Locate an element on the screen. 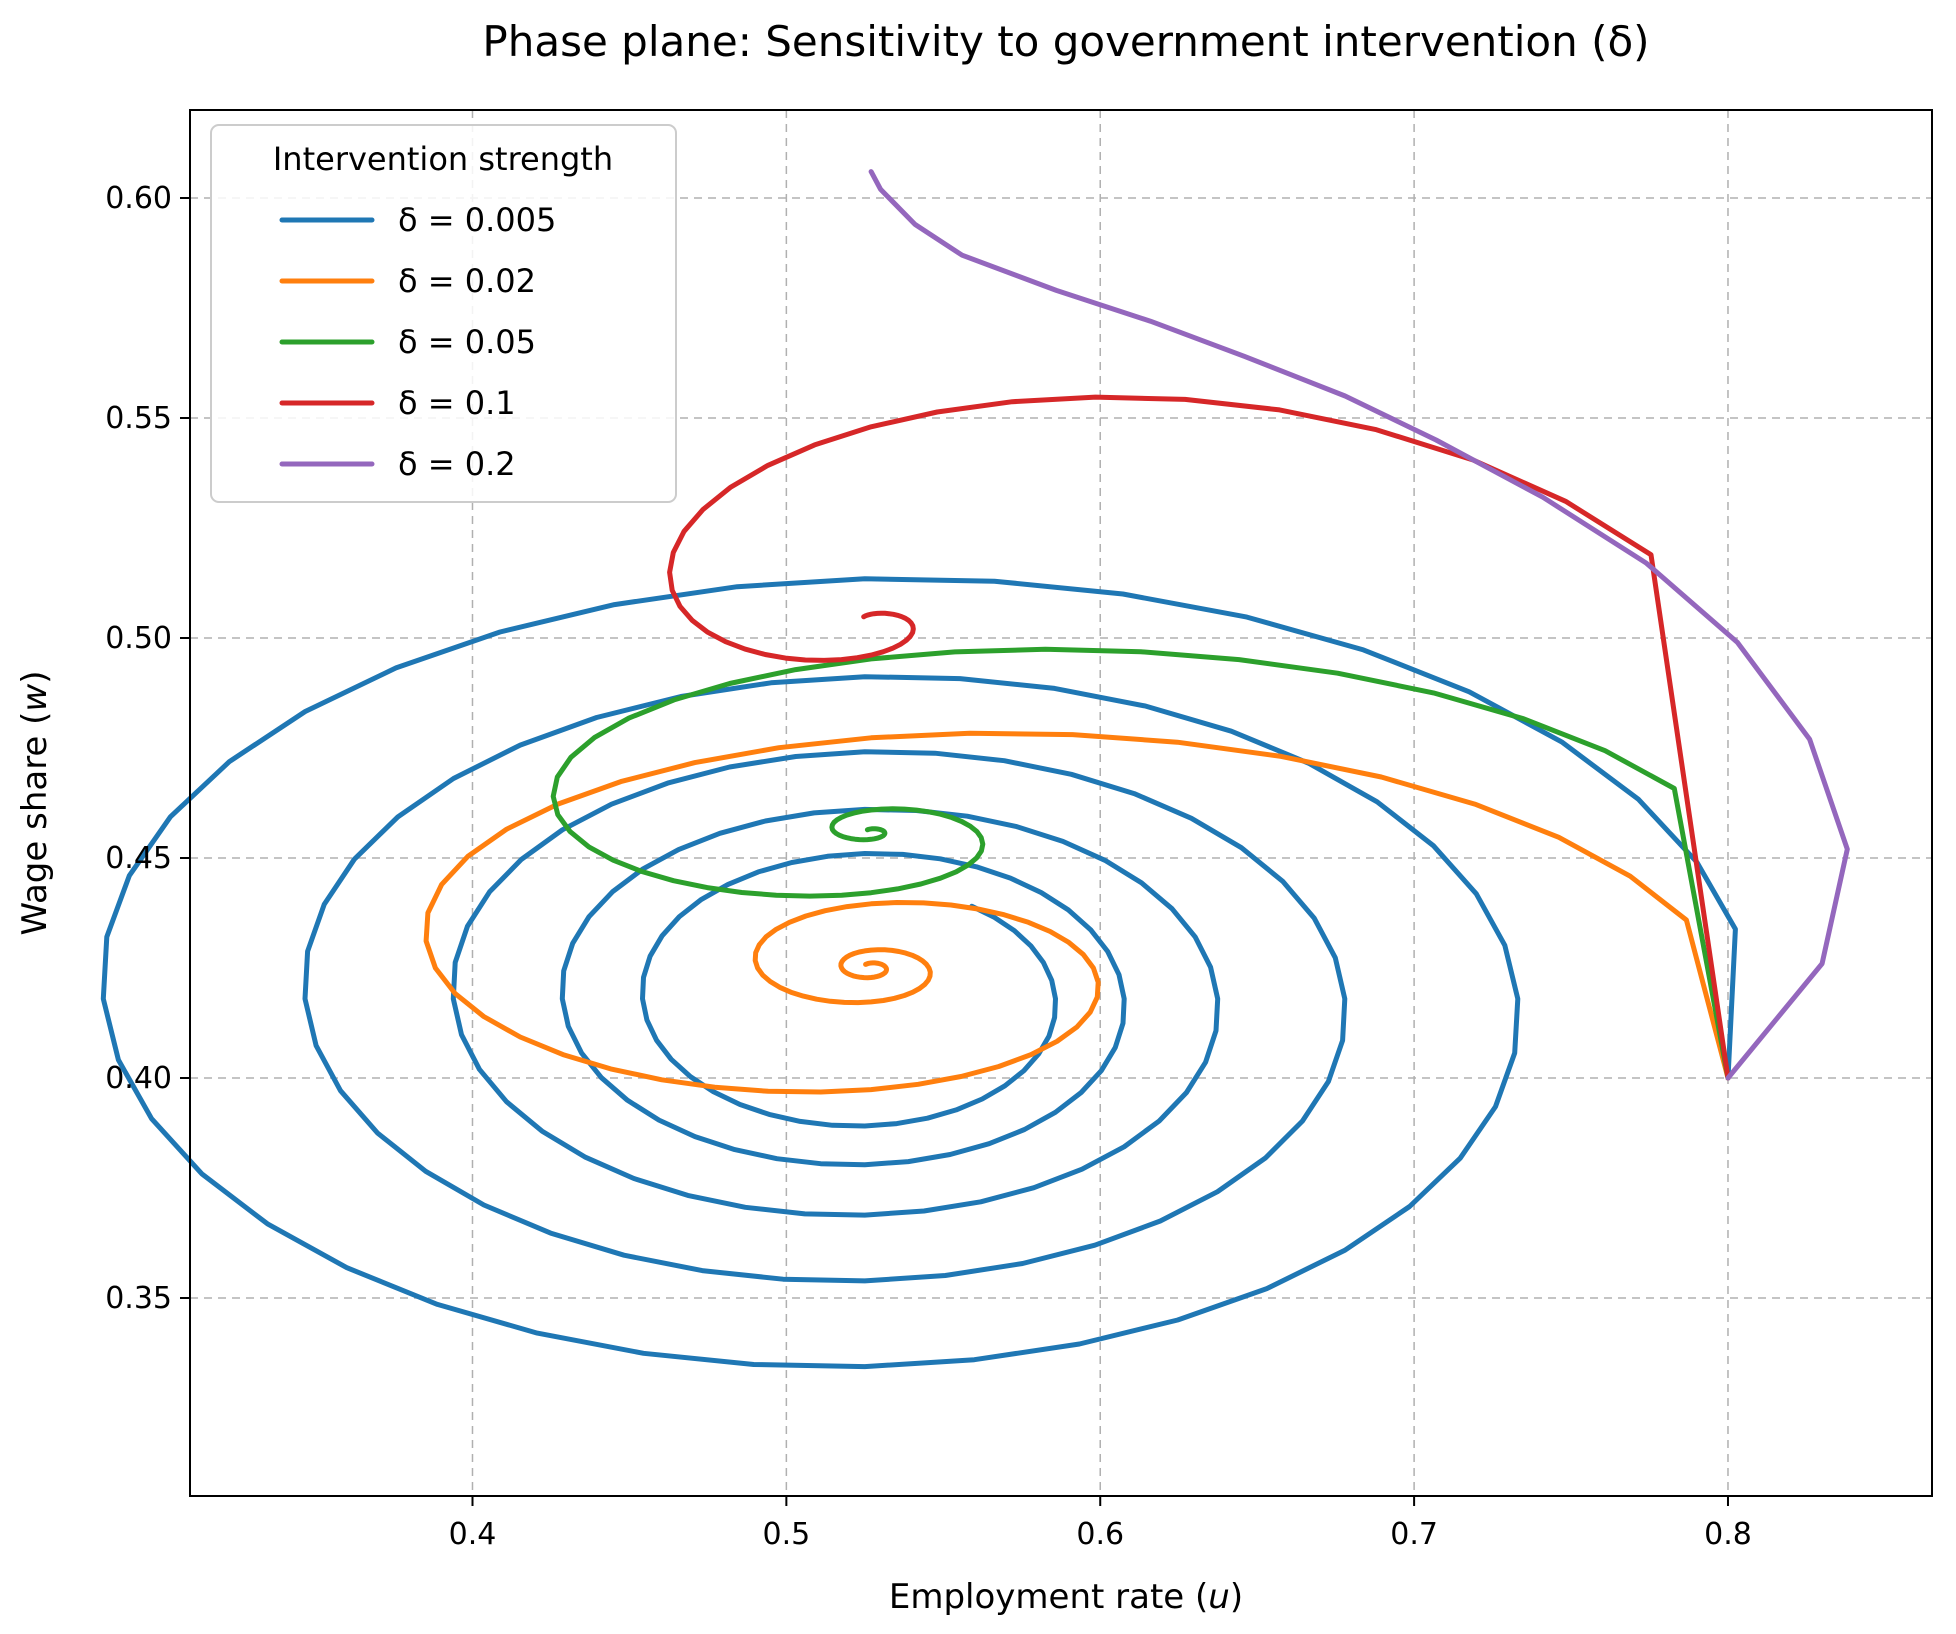 This screenshot has height=1634, width=1956. legend-label-2: δ = 0.02 is located at coordinates (467, 281).